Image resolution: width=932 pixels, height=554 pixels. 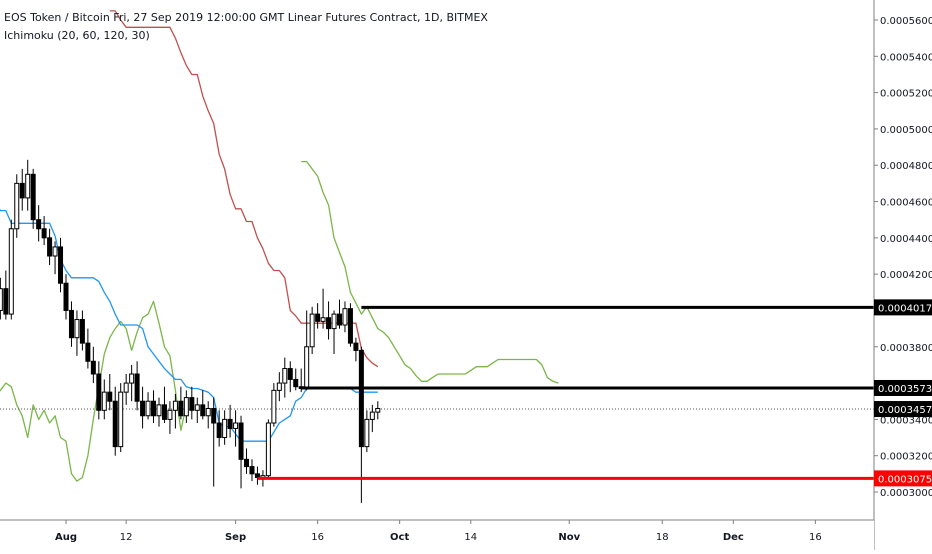 What do you see at coordinates (470, 537) in the screenshot?
I see `time-tick-label: 14` at bounding box center [470, 537].